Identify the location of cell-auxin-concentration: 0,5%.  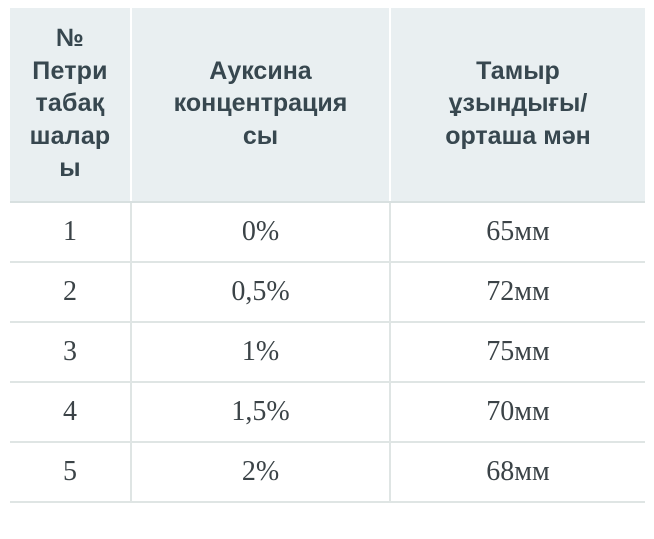
(261, 292).